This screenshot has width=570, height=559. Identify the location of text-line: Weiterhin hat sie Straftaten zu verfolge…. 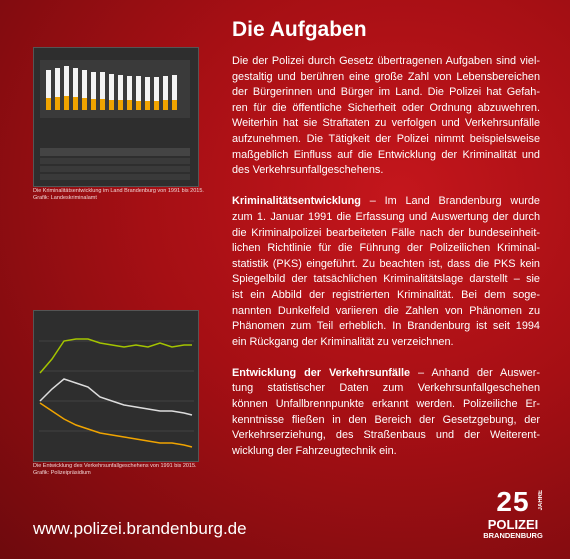
(386, 124).